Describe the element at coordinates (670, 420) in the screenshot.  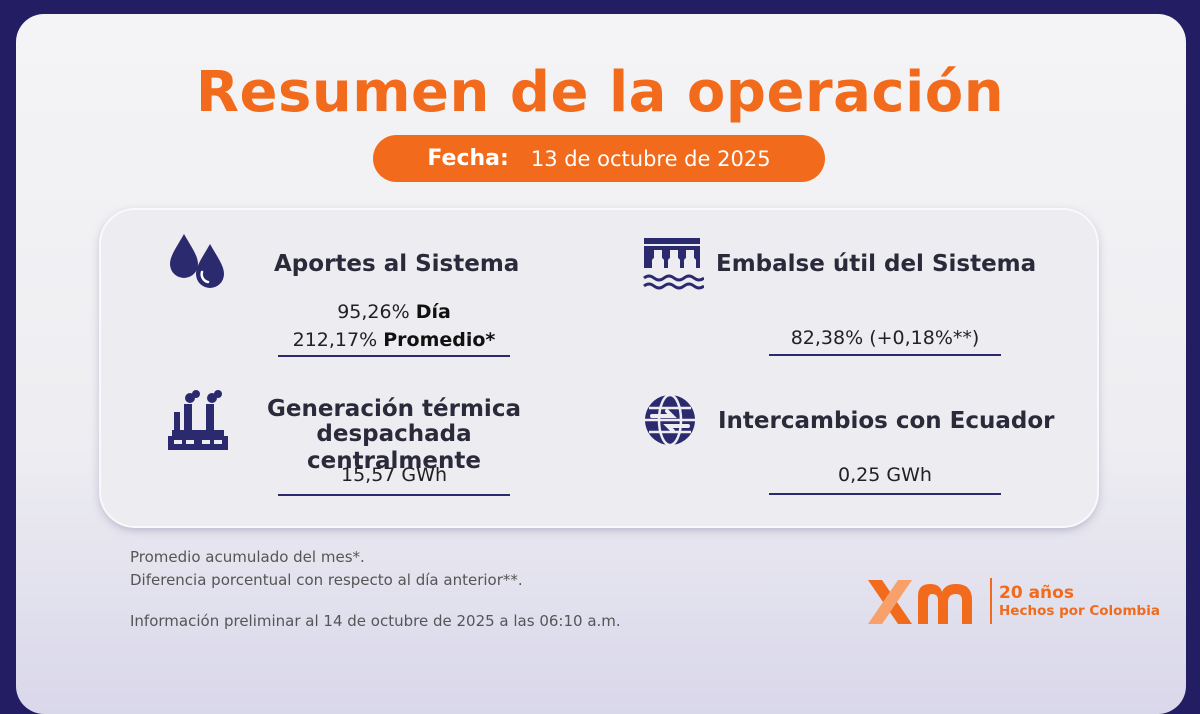
I see `globe-exchange-icon` at that location.